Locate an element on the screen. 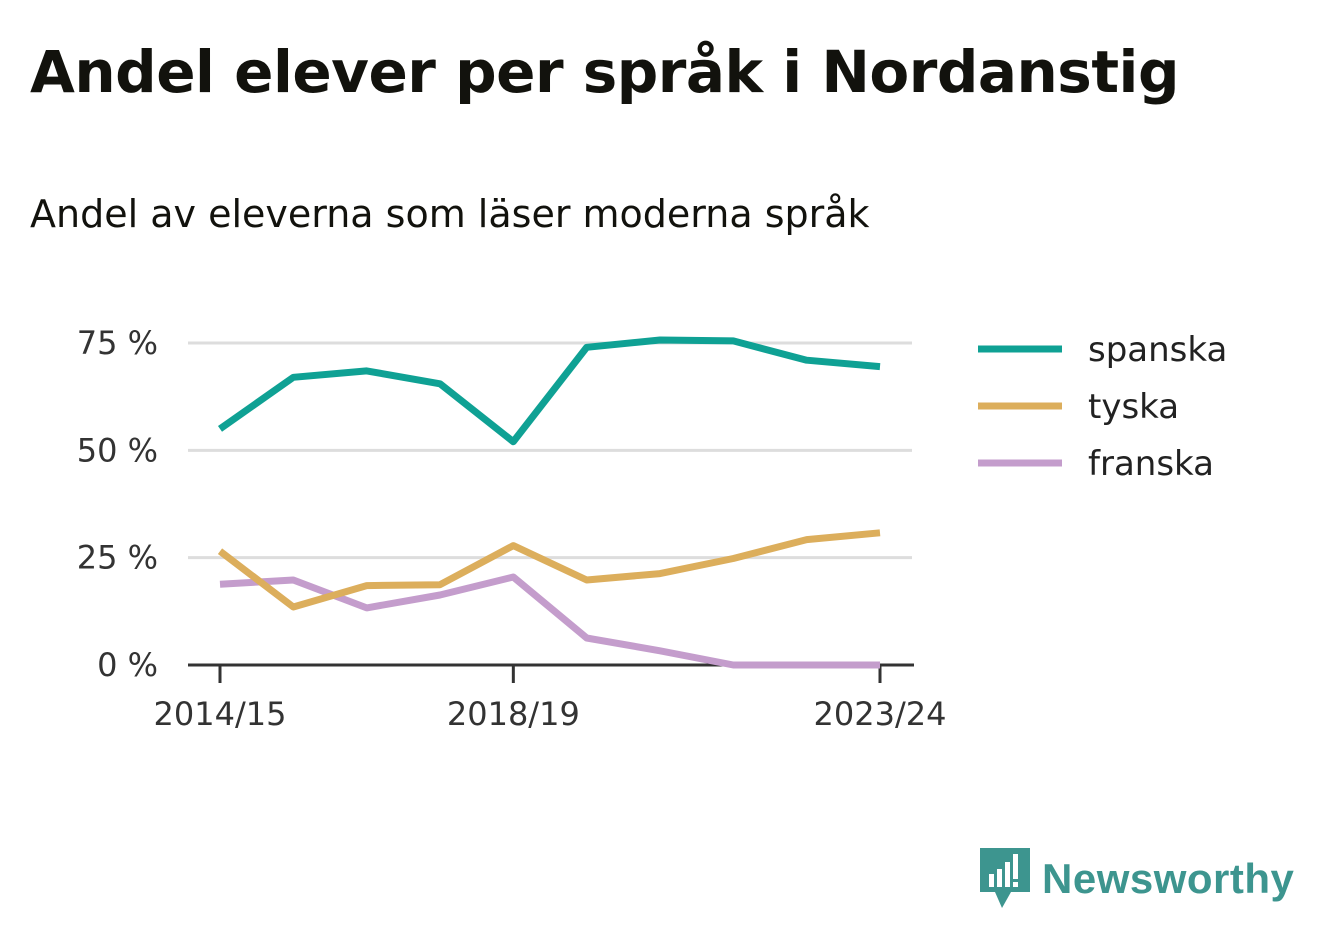 This screenshot has width=1322, height=939. x-tick-label: 2018/19 is located at coordinates (513, 714).